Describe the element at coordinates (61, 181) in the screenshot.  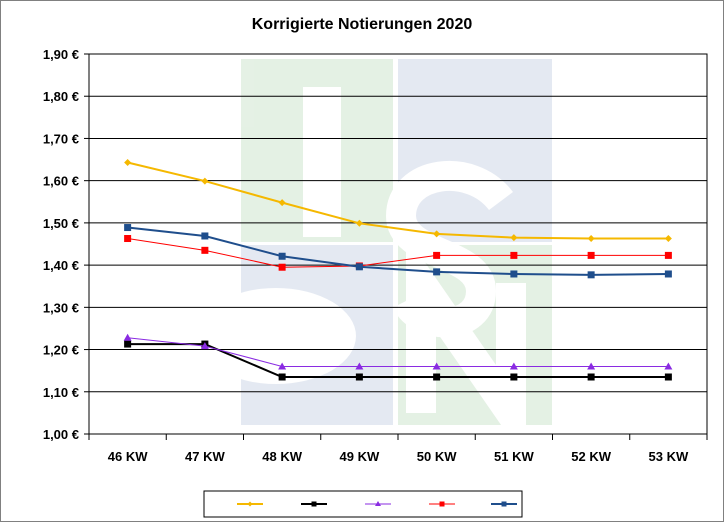
I see `y-tick-label: 1,60 €` at that location.